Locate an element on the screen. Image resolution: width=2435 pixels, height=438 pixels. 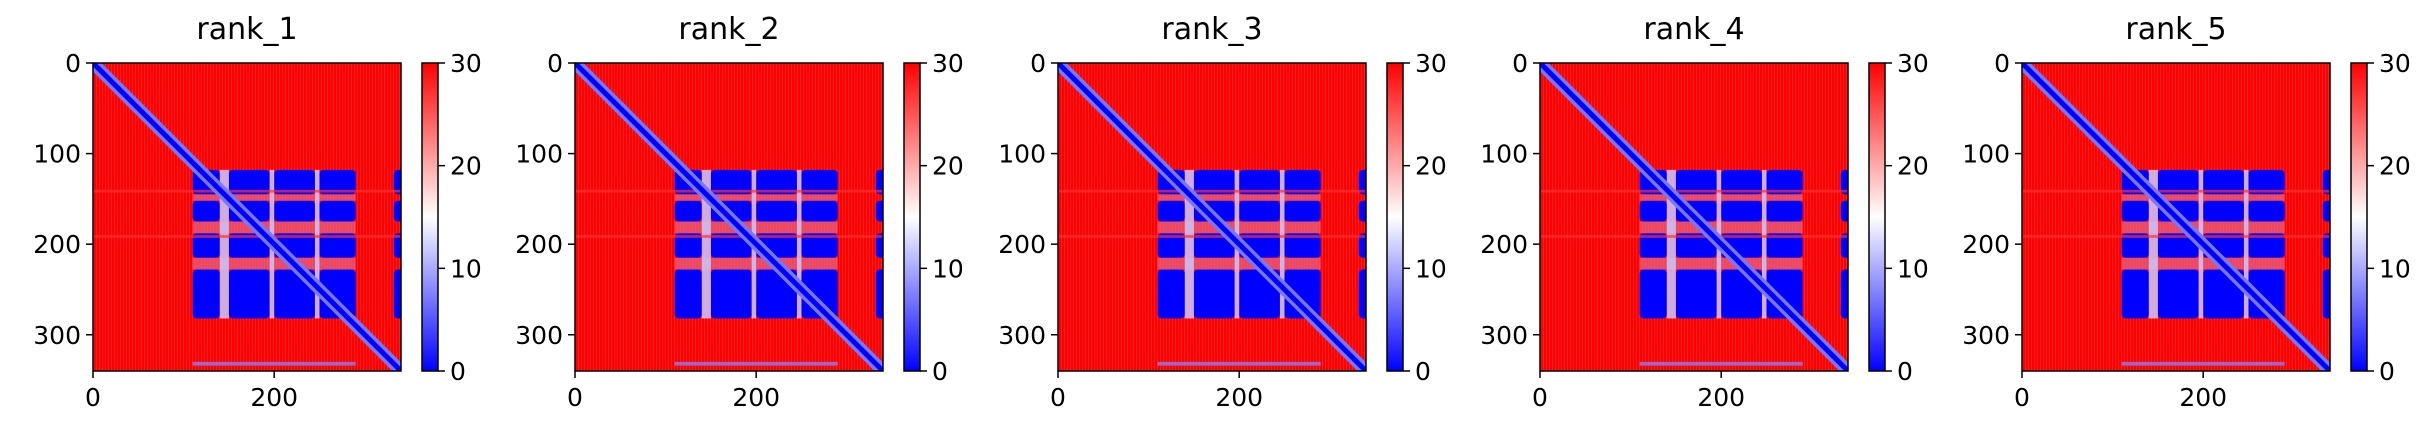
colorbar-tick-label: 10 is located at coordinates (466, 268).